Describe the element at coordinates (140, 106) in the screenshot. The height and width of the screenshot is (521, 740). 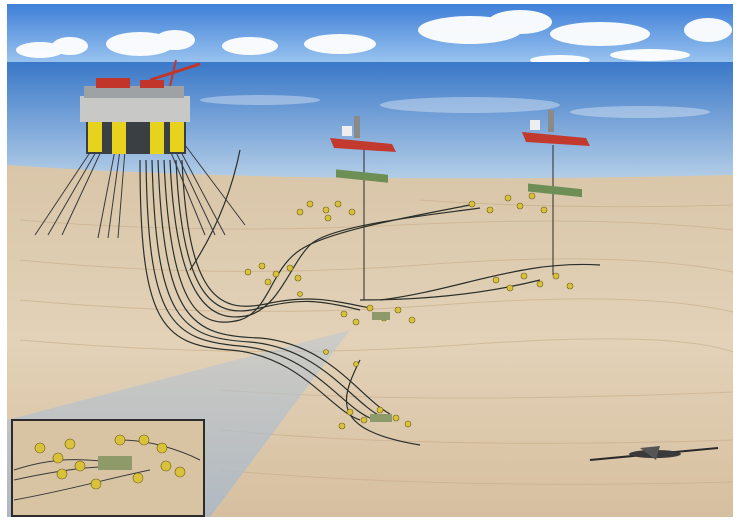
I see `semi-submersible-platform-icon` at that location.